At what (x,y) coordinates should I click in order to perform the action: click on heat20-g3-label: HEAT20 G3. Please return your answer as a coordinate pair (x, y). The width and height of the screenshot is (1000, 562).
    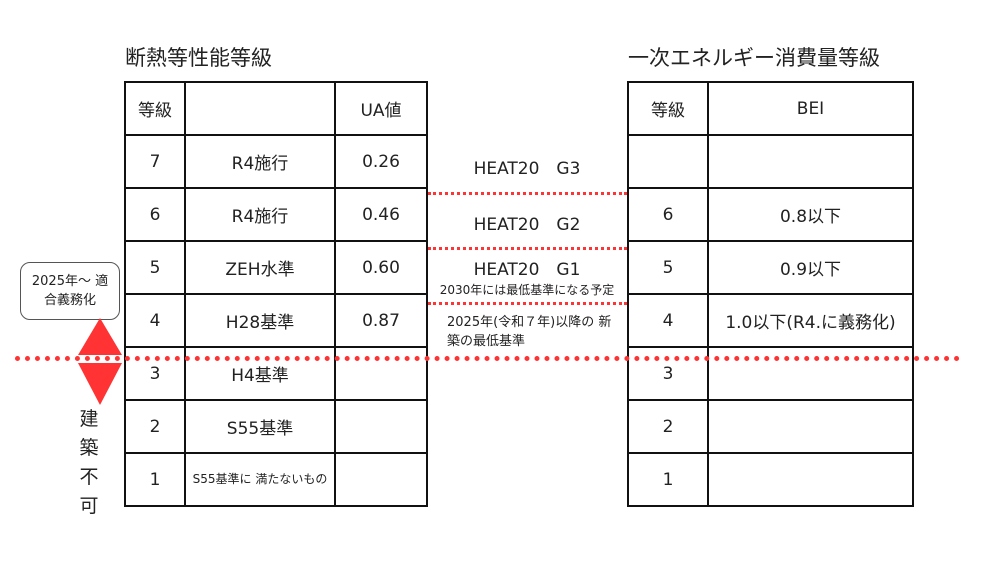
    Looking at the image, I should click on (527, 169).